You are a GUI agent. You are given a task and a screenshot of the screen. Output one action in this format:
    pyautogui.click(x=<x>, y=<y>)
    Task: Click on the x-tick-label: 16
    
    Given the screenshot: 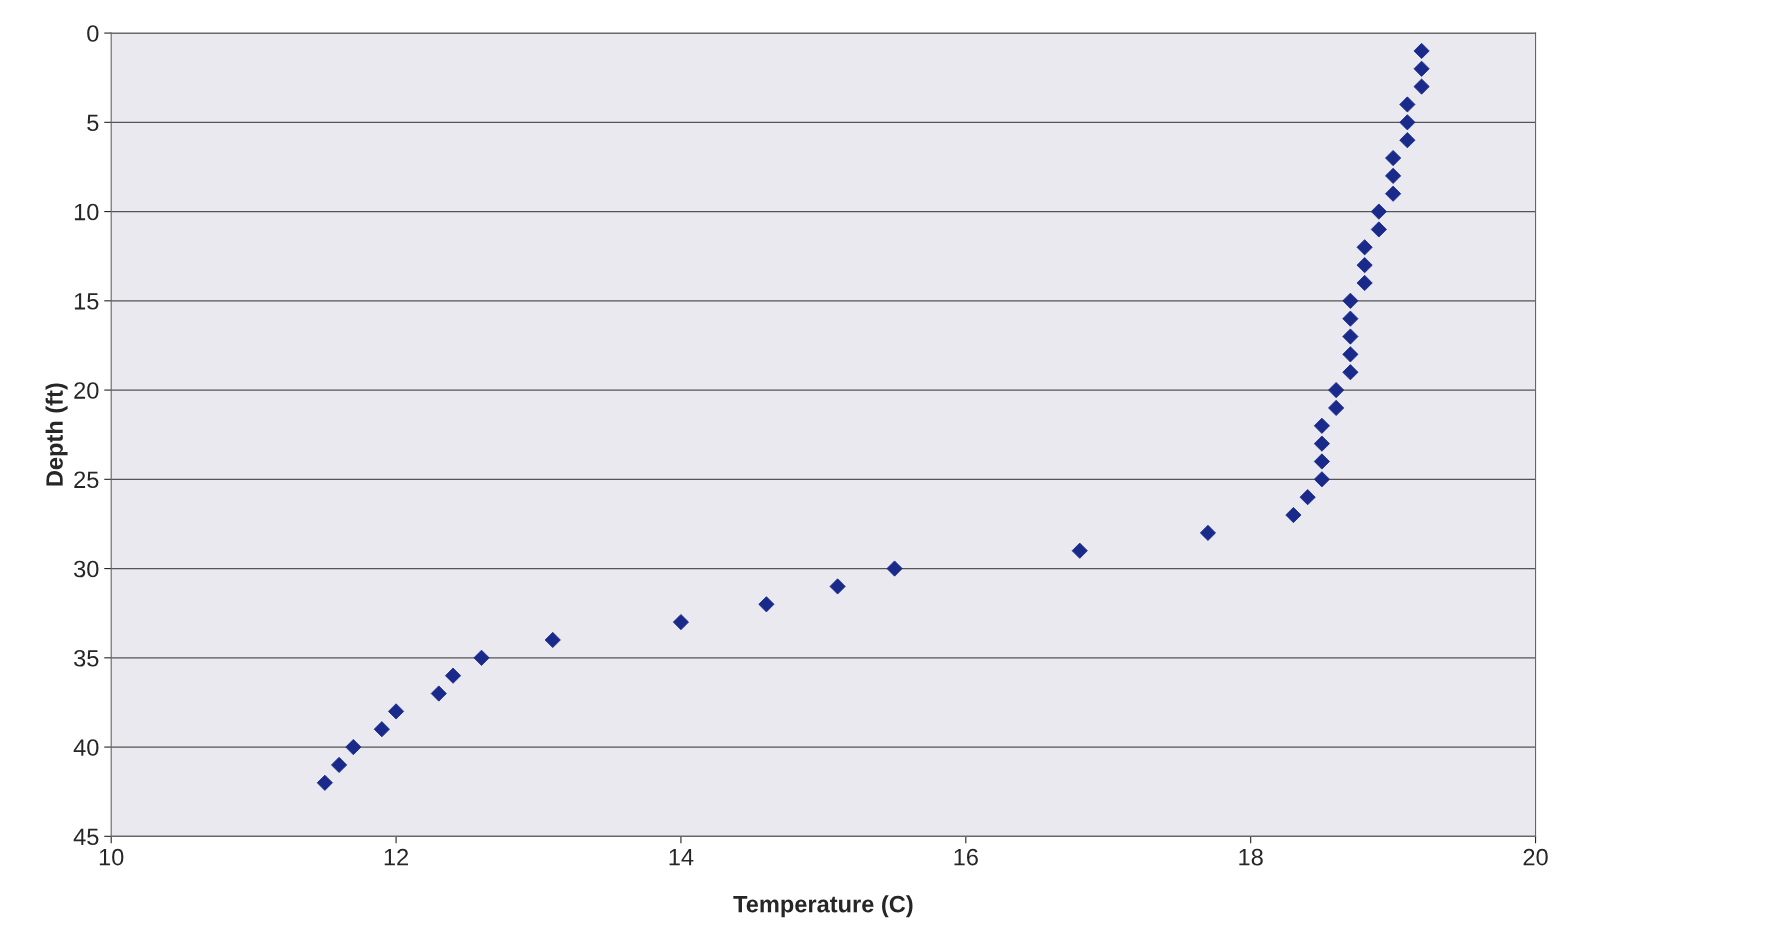 What is the action you would take?
    pyautogui.click(x=966, y=857)
    